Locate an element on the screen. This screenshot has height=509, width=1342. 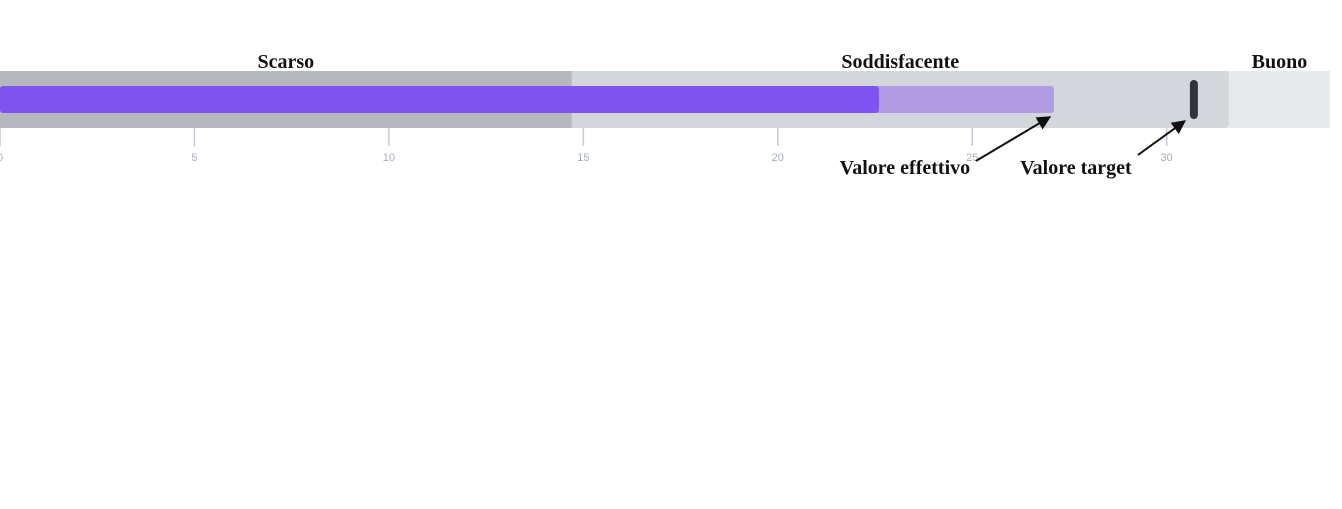
target-marker is located at coordinates (1193, 99).